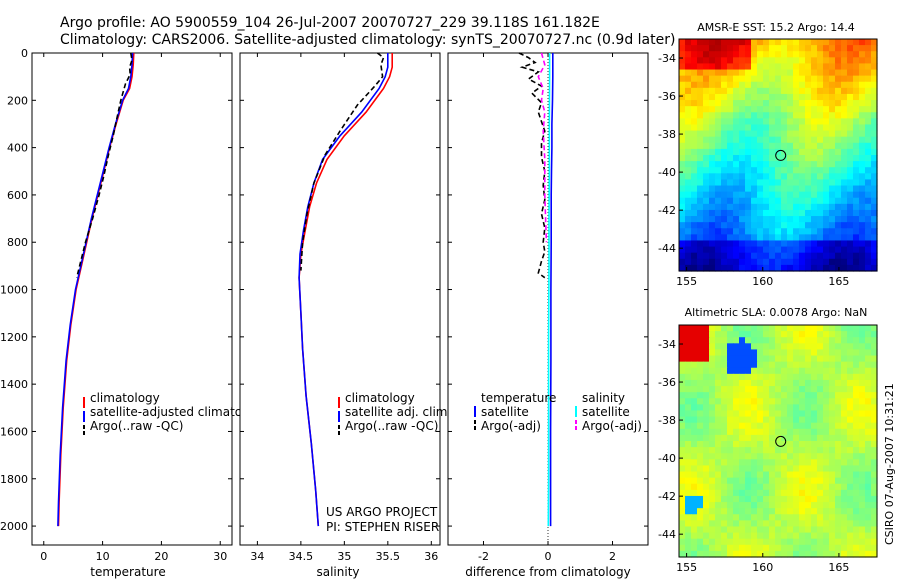 This screenshot has width=900, height=580. What do you see at coordinates (762, 281) in the screenshot?
I see `map-xtick-label: 160` at bounding box center [762, 281].